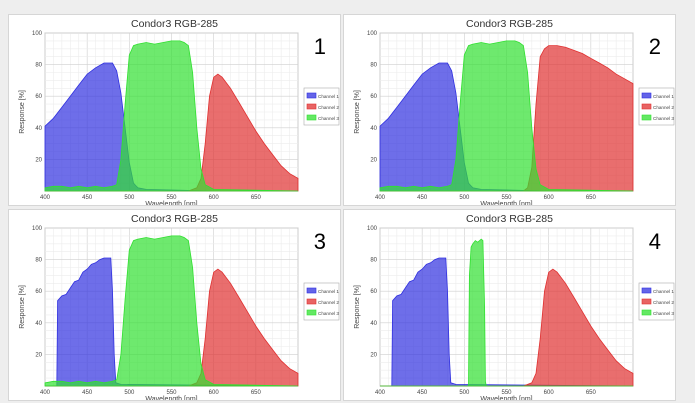 Image resolution: width=695 pixels, height=403 pixels. Describe the element at coordinates (654, 241) in the screenshot. I see `panel-number: 4` at that location.